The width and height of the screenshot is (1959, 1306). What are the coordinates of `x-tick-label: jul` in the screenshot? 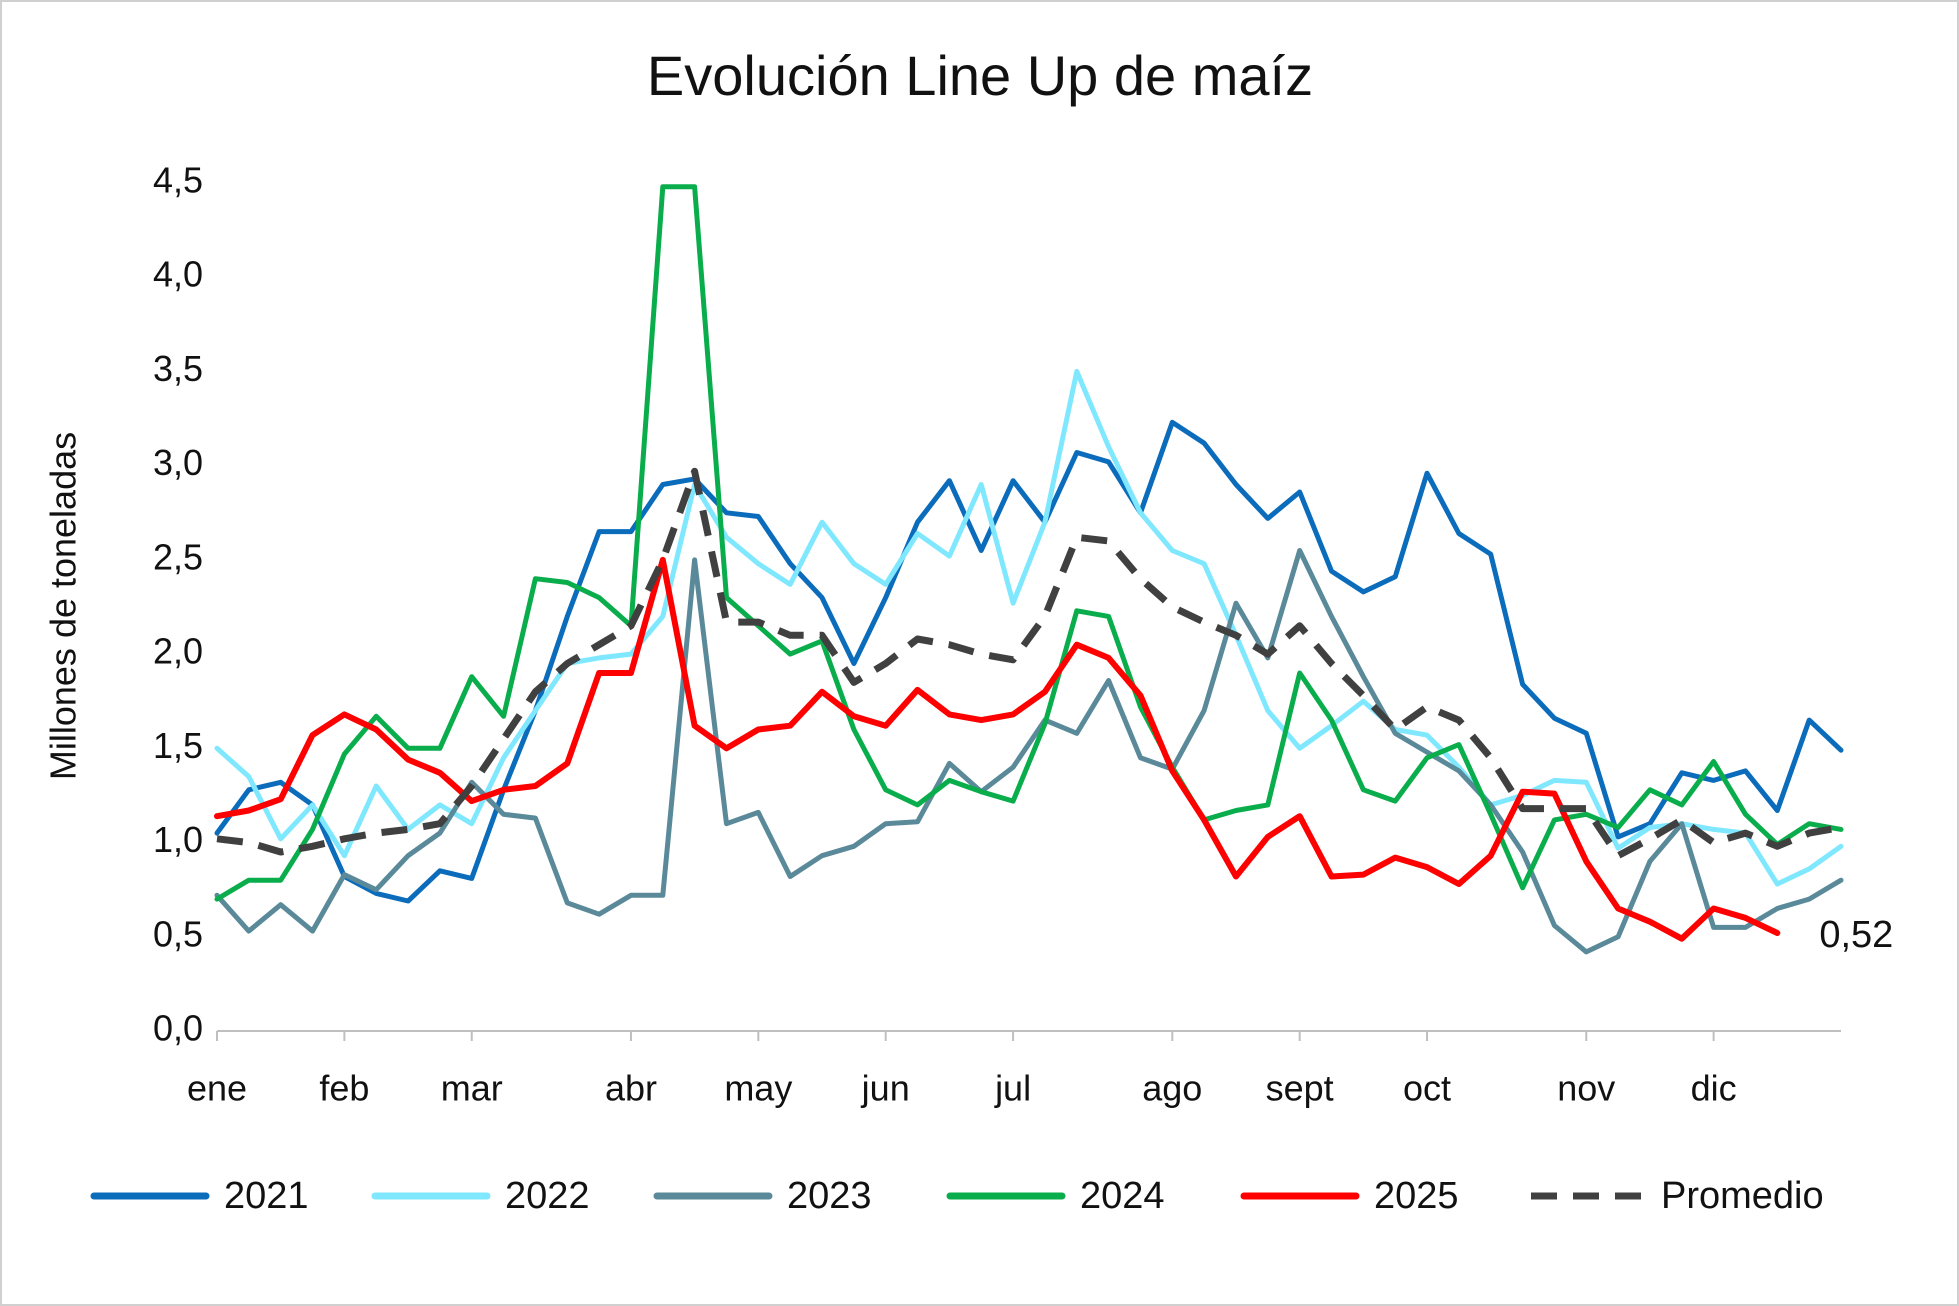 It's located at (1012, 1088).